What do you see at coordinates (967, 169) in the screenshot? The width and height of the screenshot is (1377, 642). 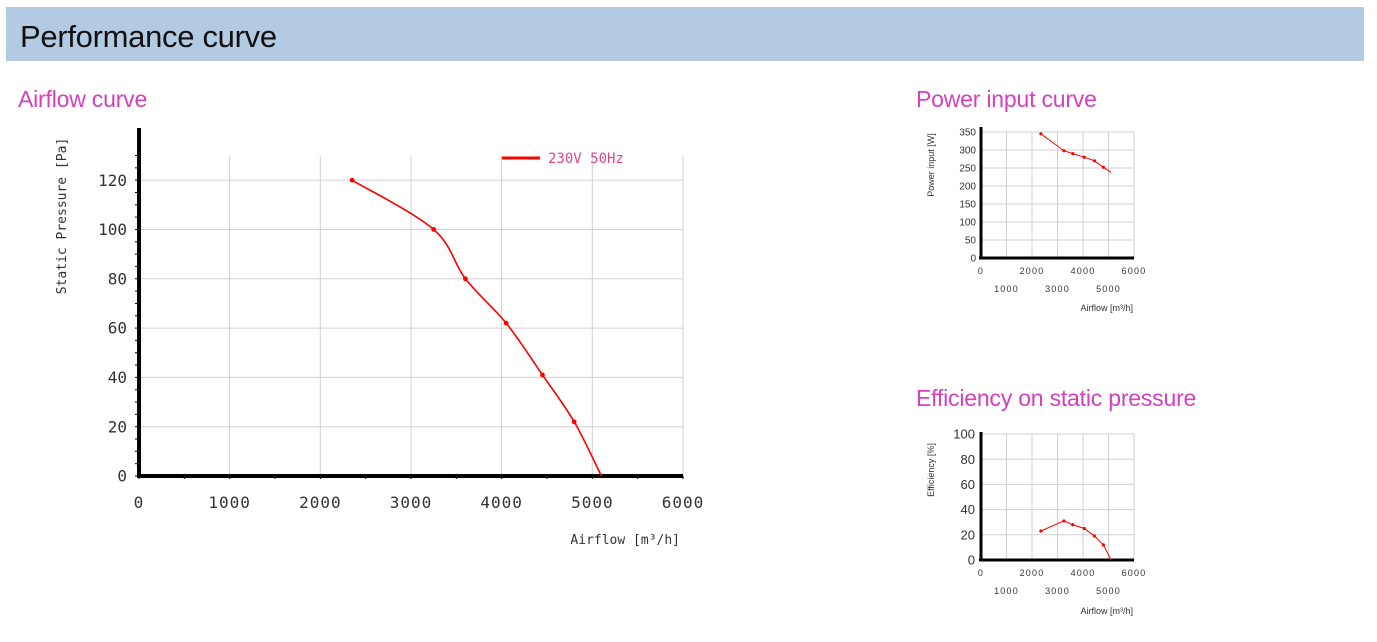 I see `y-tick-label: 250` at bounding box center [967, 169].